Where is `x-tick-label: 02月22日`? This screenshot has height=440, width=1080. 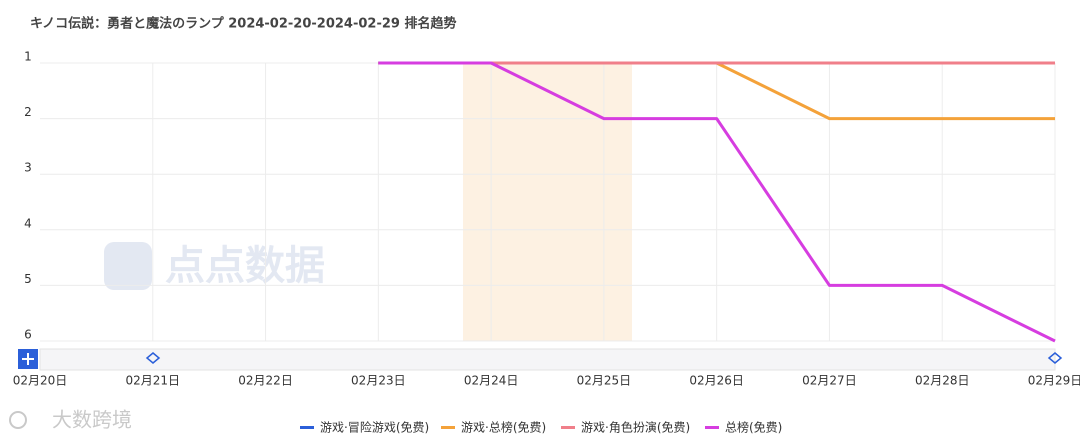
x-tick-label: 02月22日 is located at coordinates (265, 381).